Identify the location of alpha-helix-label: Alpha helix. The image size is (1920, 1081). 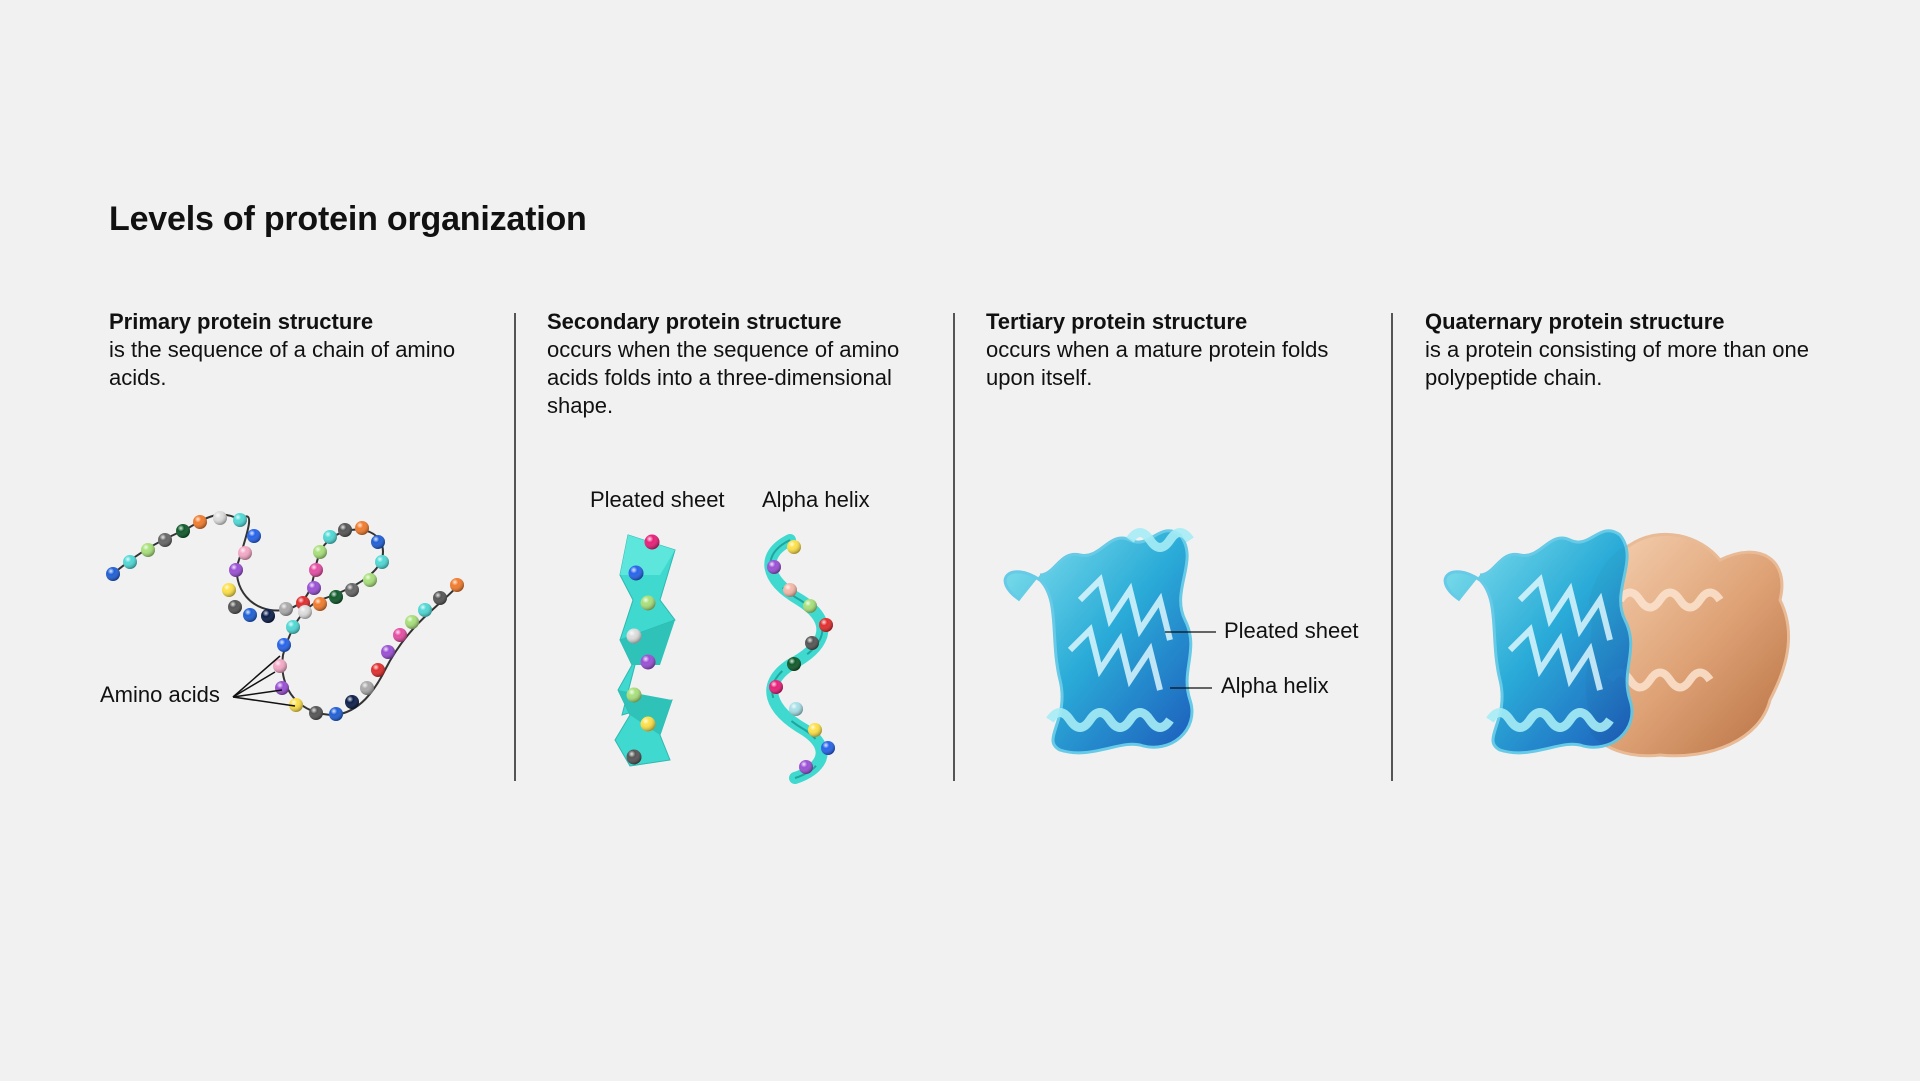
(816, 499).